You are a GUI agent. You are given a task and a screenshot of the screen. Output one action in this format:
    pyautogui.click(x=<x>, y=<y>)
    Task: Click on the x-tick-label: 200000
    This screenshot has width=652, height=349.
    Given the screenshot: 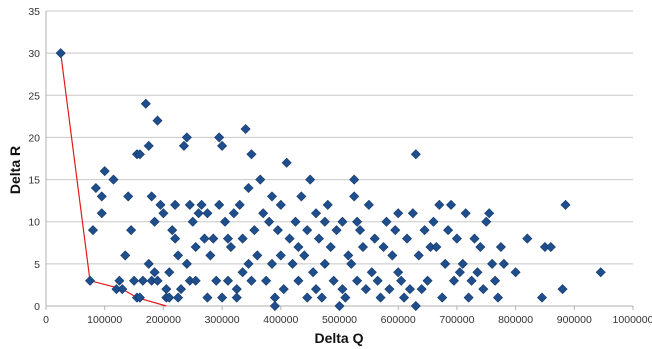 What is the action you would take?
    pyautogui.click(x=163, y=320)
    